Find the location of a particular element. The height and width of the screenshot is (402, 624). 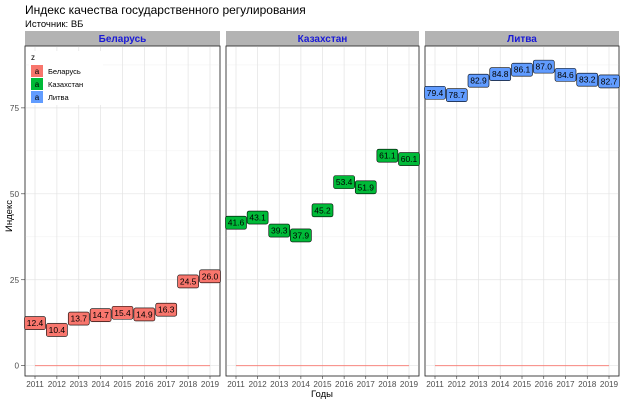

value-label-text: 82.9 is located at coordinates (478, 81).